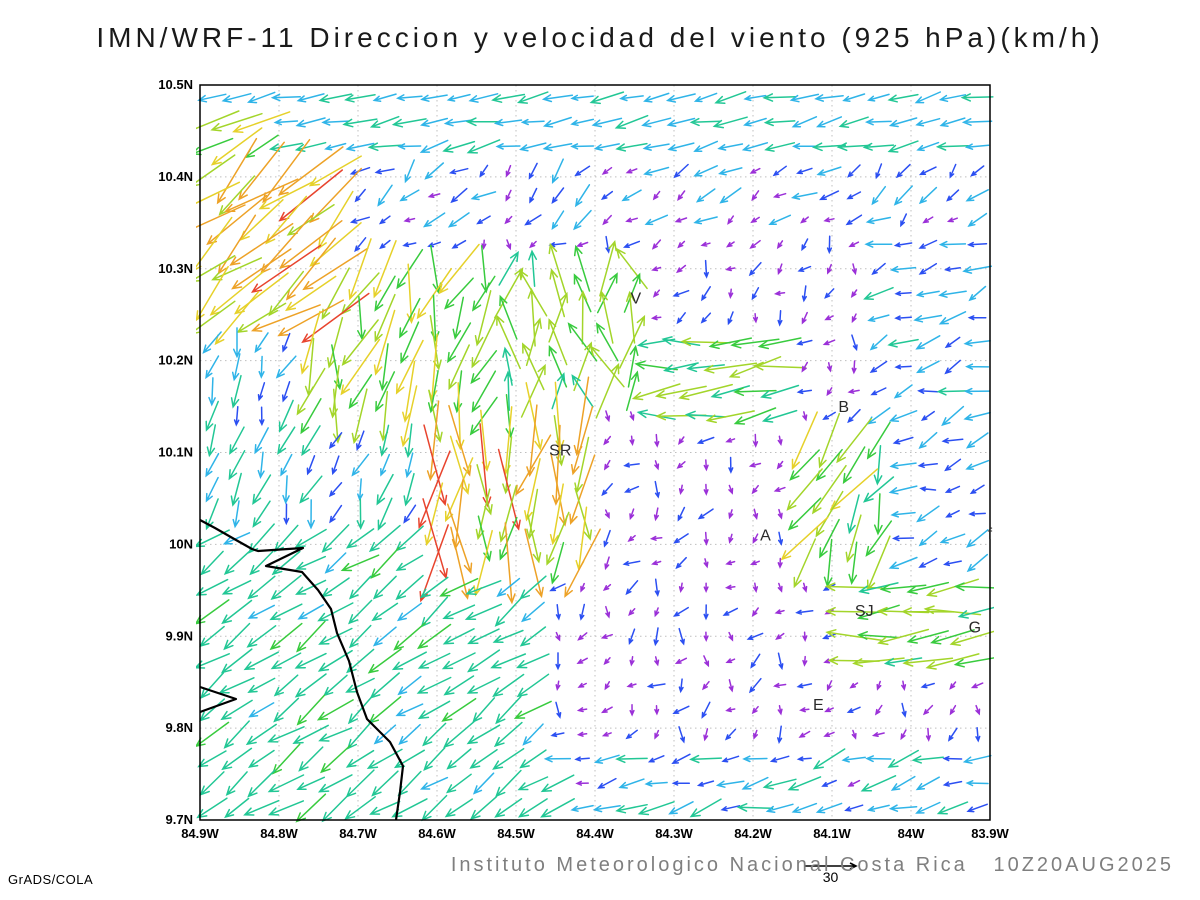  I want to click on y-axis-tick-labels: 10.5N 10.4N 10.3N 10.2N 10.1N 10N 9.9N 9.8N 9.7N, so click(175, 452).